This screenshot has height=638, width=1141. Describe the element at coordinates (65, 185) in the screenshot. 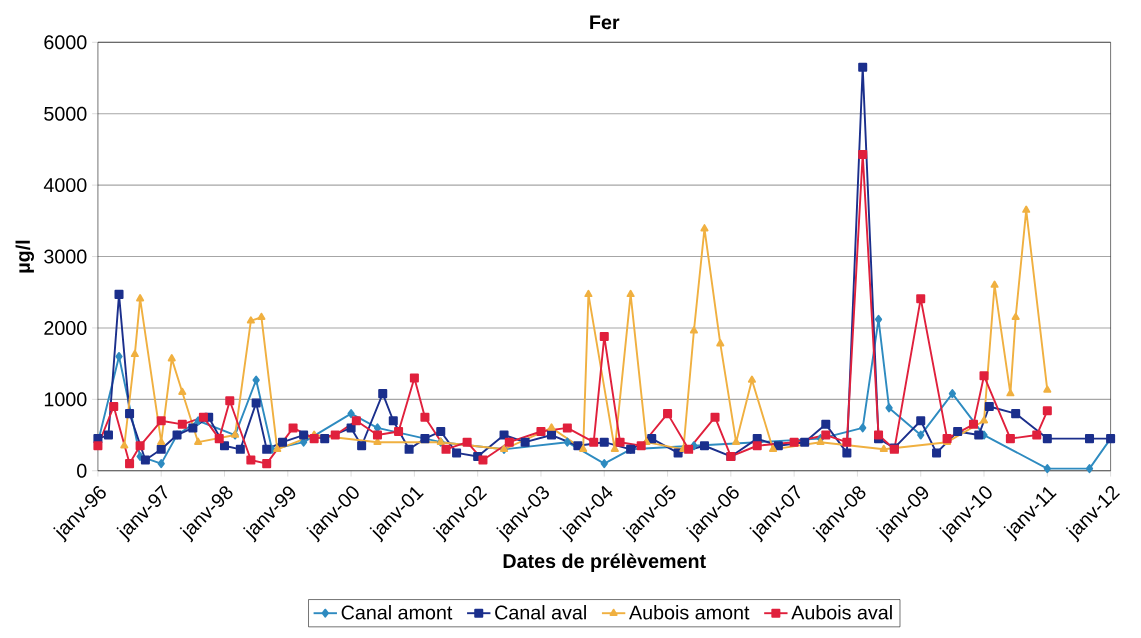

I see `y-tick-label: 4000` at that location.